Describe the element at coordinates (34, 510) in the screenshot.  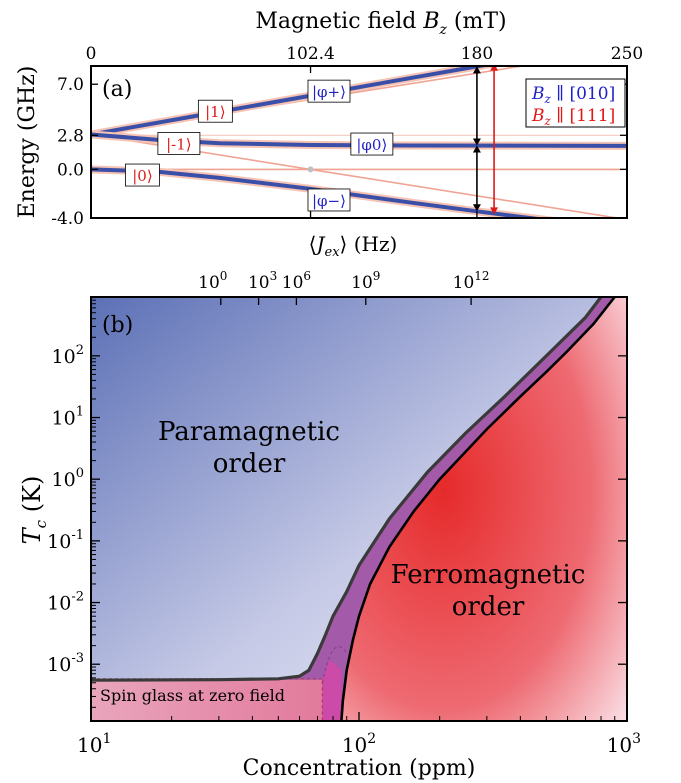
I see `panel-b-y-axis-title: Tc (K)` at that location.